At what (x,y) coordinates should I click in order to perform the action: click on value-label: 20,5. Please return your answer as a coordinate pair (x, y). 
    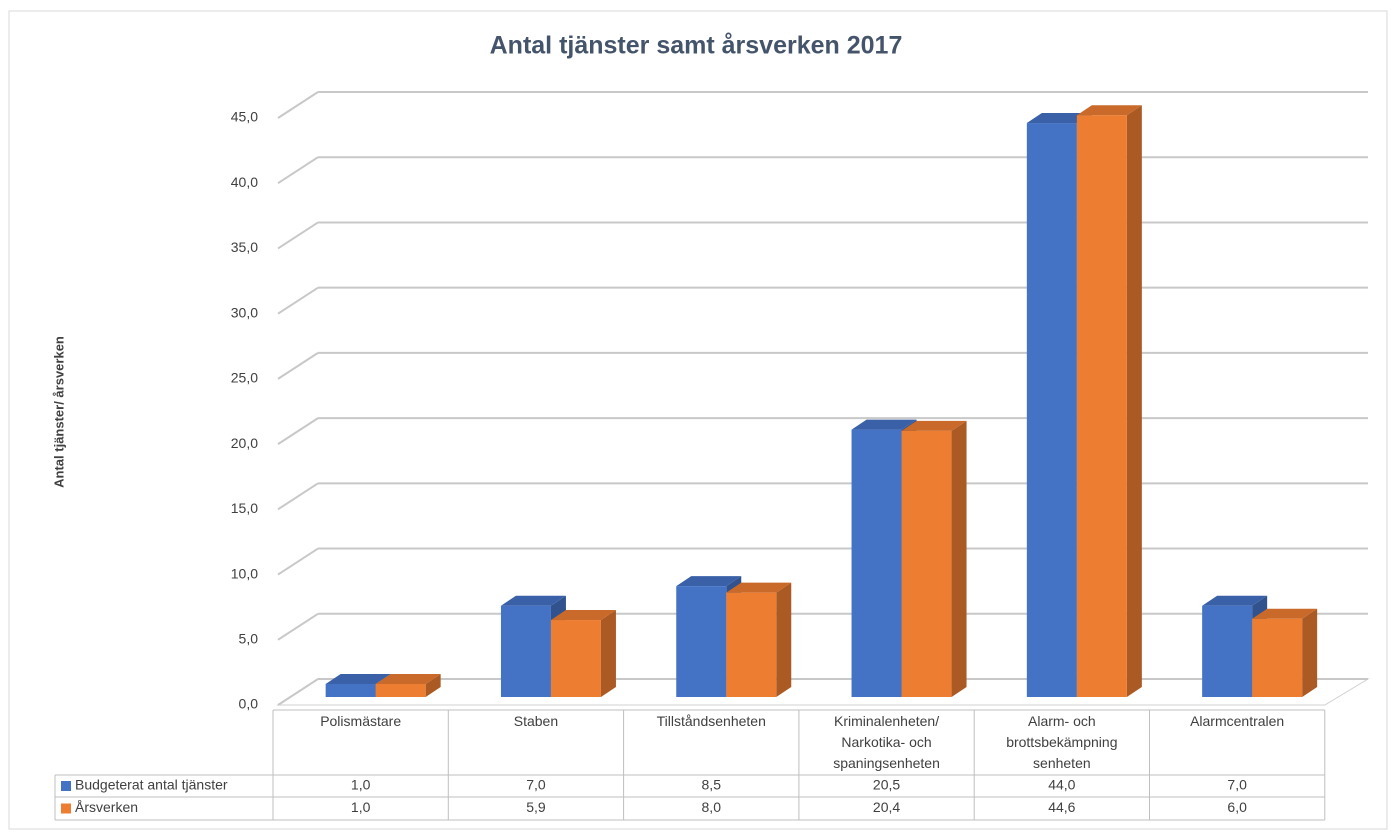
    Looking at the image, I should click on (886, 785).